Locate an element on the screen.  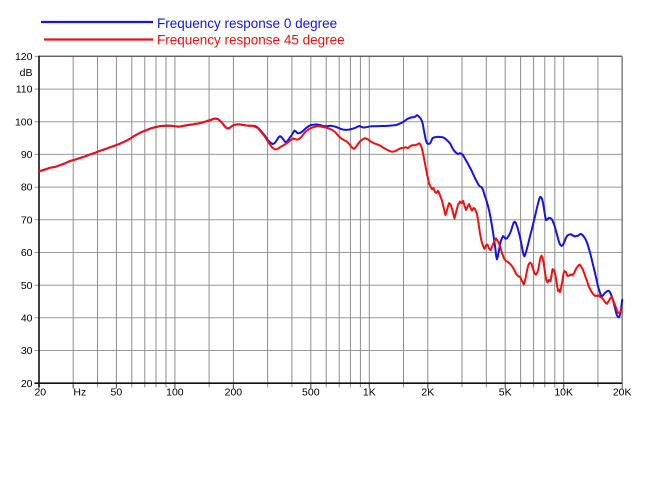
svg-text: 5K is located at coordinates (505, 392).